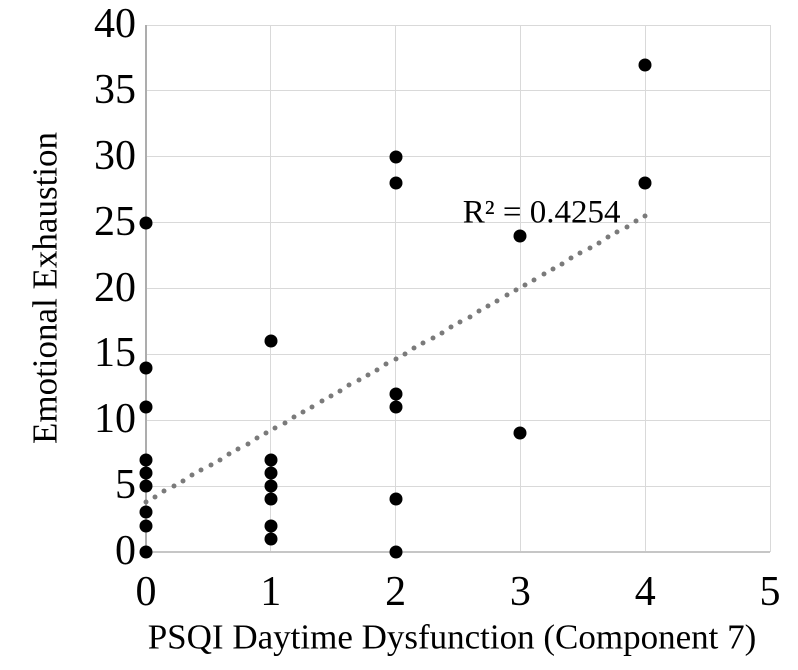  What do you see at coordinates (45, 288) in the screenshot?
I see `y-axis-title: Emotional Exhaustion` at bounding box center [45, 288].